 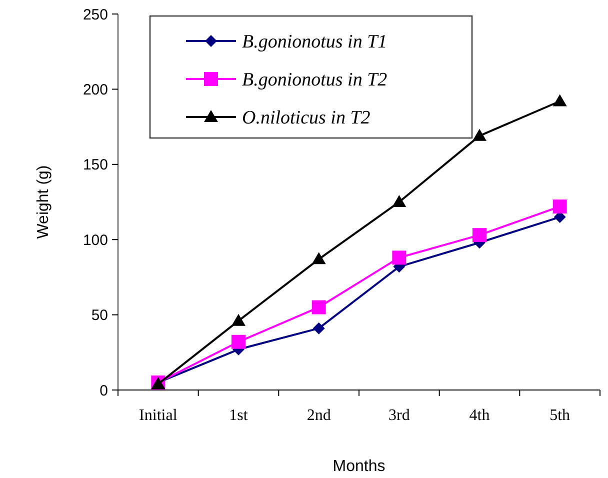 I want to click on legend-label: B.gonionotus in T1, so click(x=315, y=42).